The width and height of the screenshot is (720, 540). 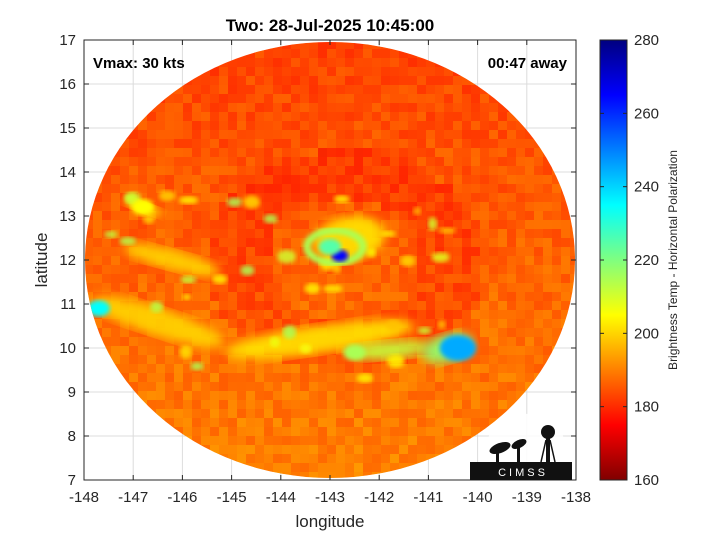 I want to click on x-tick-label: -147, so click(x=133, y=497).